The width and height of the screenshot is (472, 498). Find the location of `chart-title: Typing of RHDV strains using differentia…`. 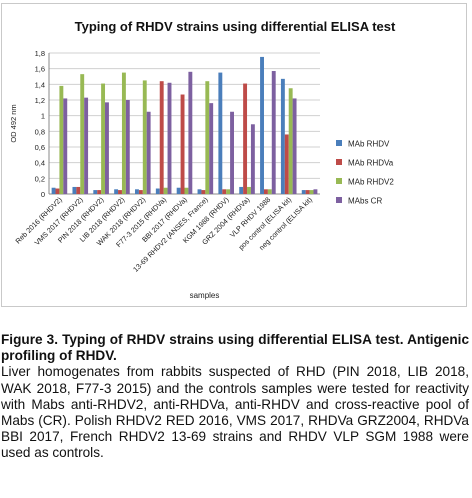

chart-title: Typing of RHDV strains using differentia… is located at coordinates (235, 26).